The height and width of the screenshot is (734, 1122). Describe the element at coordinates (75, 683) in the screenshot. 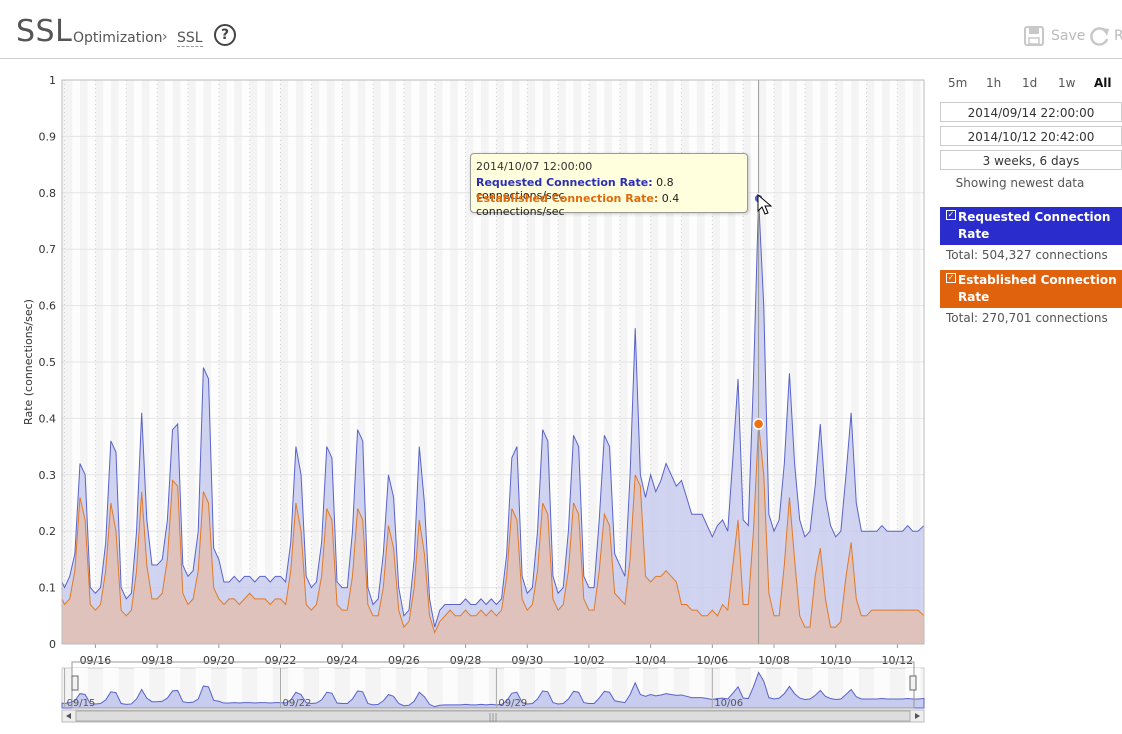

I see `navigator-left-handle` at that location.